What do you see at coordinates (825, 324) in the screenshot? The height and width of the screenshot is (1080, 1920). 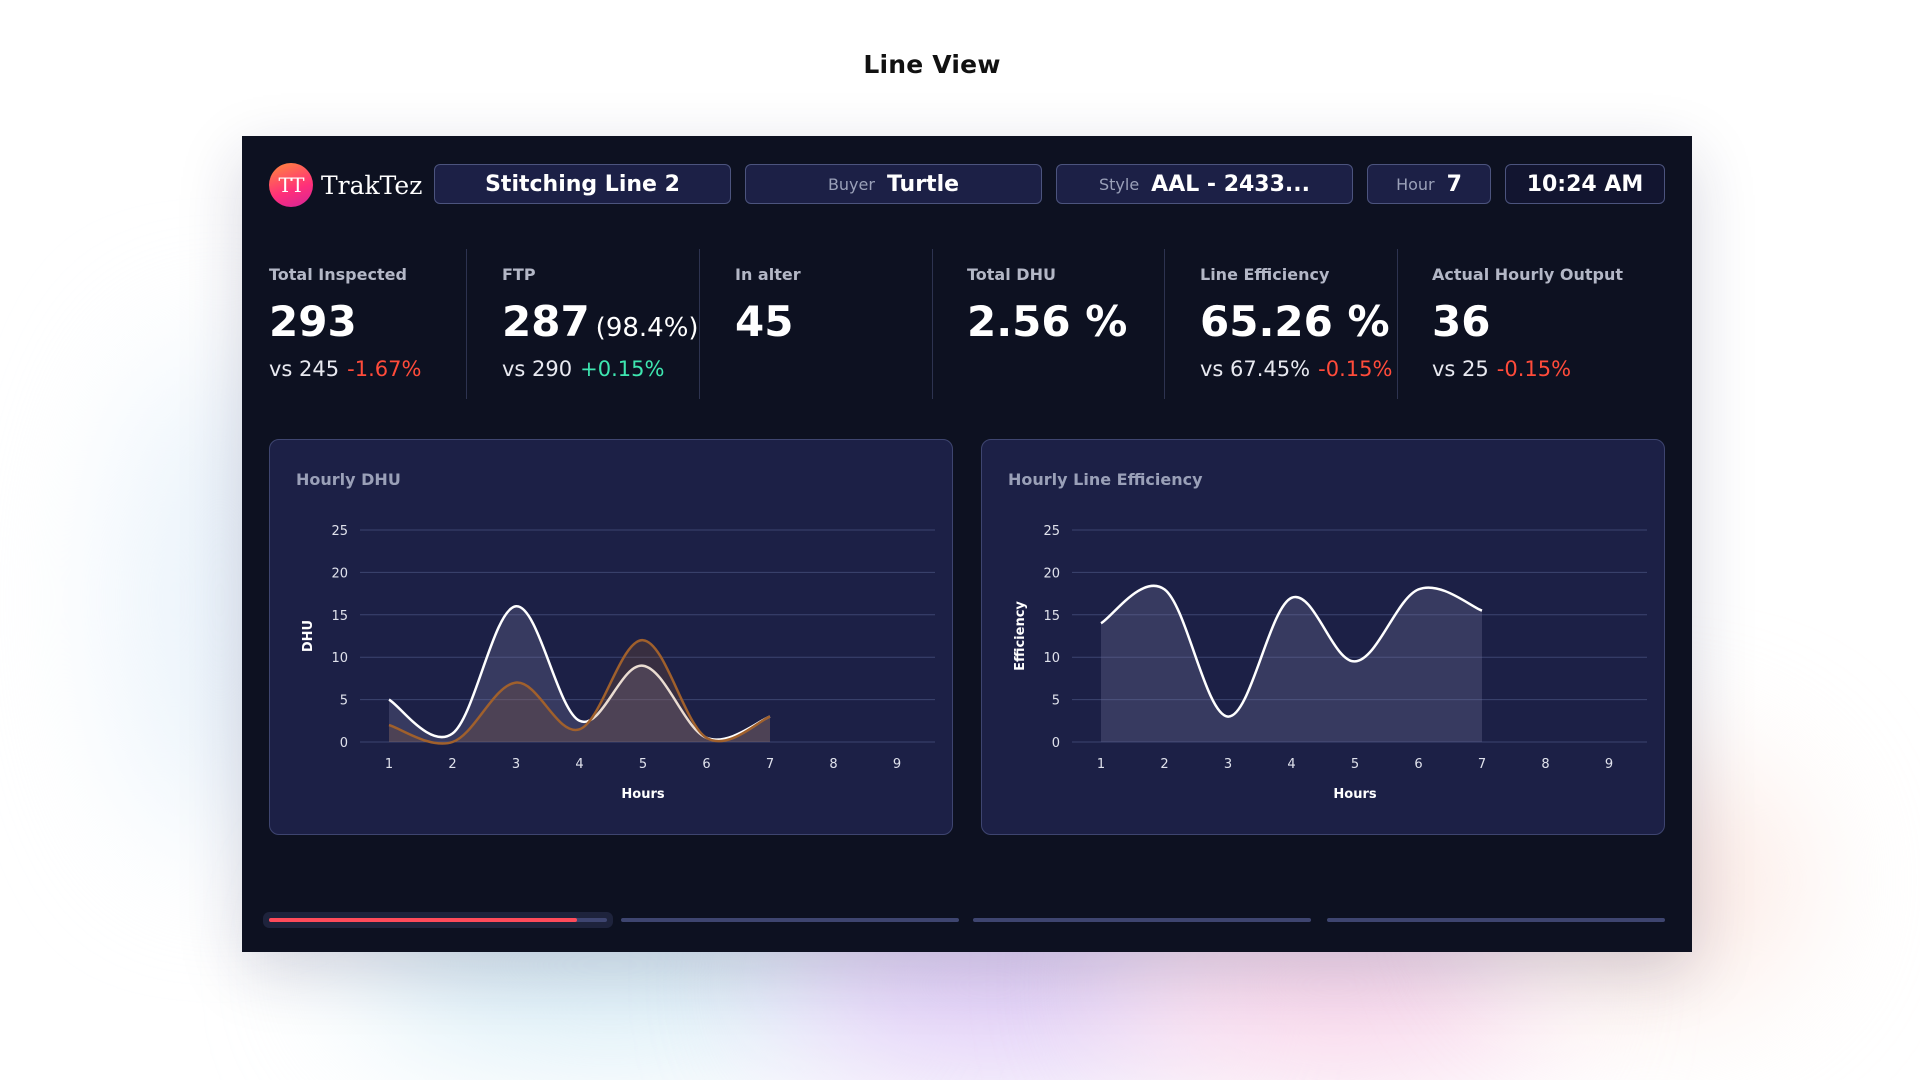 I see `stat-in-alter: In alter 45` at bounding box center [825, 324].